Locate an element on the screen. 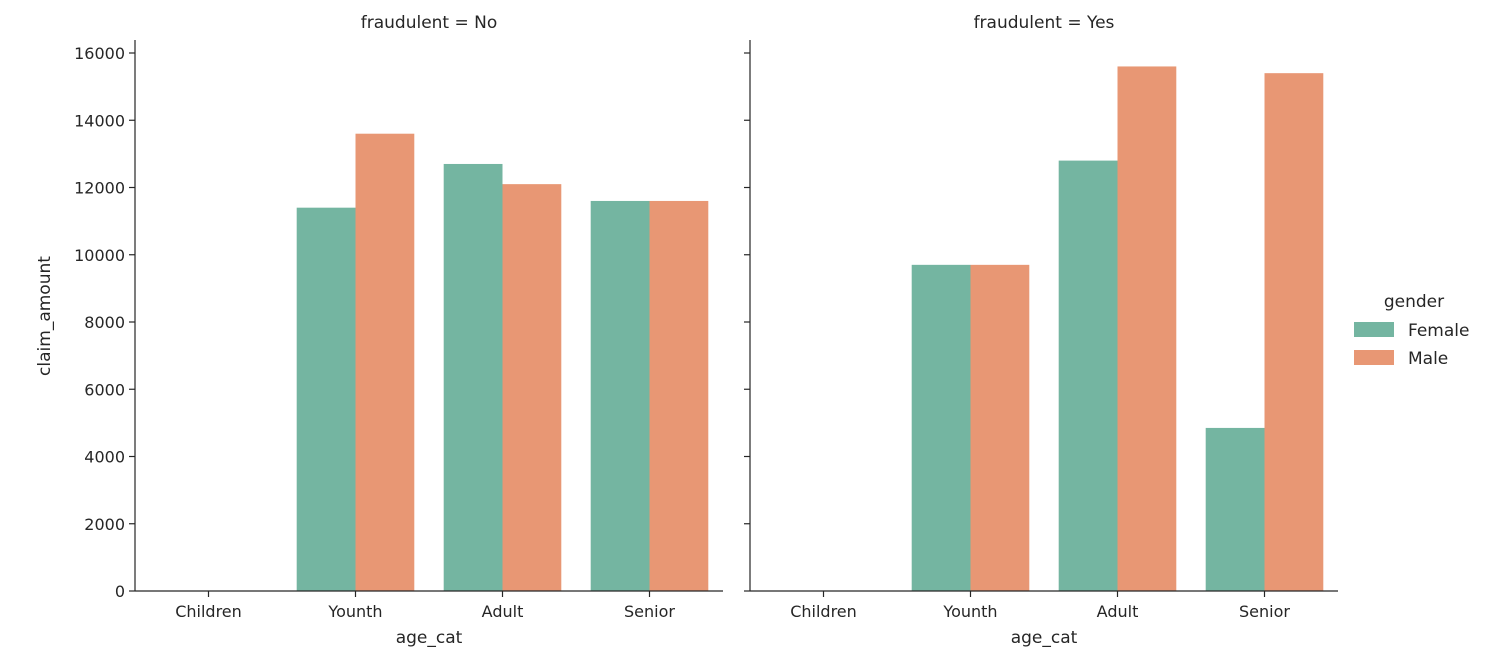 The width and height of the screenshot is (1500, 659). legend-swatch-female is located at coordinates (1374, 329).